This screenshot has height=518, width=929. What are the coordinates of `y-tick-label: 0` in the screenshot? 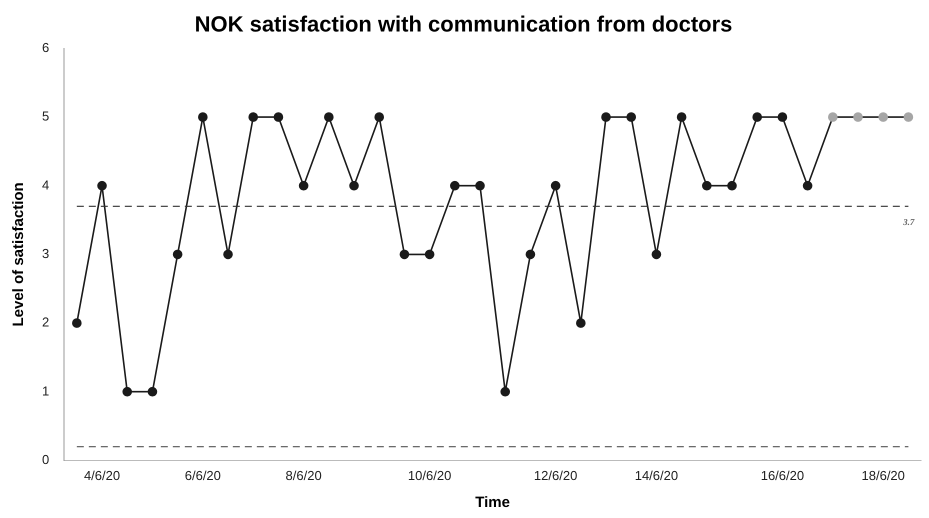 It's located at (46, 459).